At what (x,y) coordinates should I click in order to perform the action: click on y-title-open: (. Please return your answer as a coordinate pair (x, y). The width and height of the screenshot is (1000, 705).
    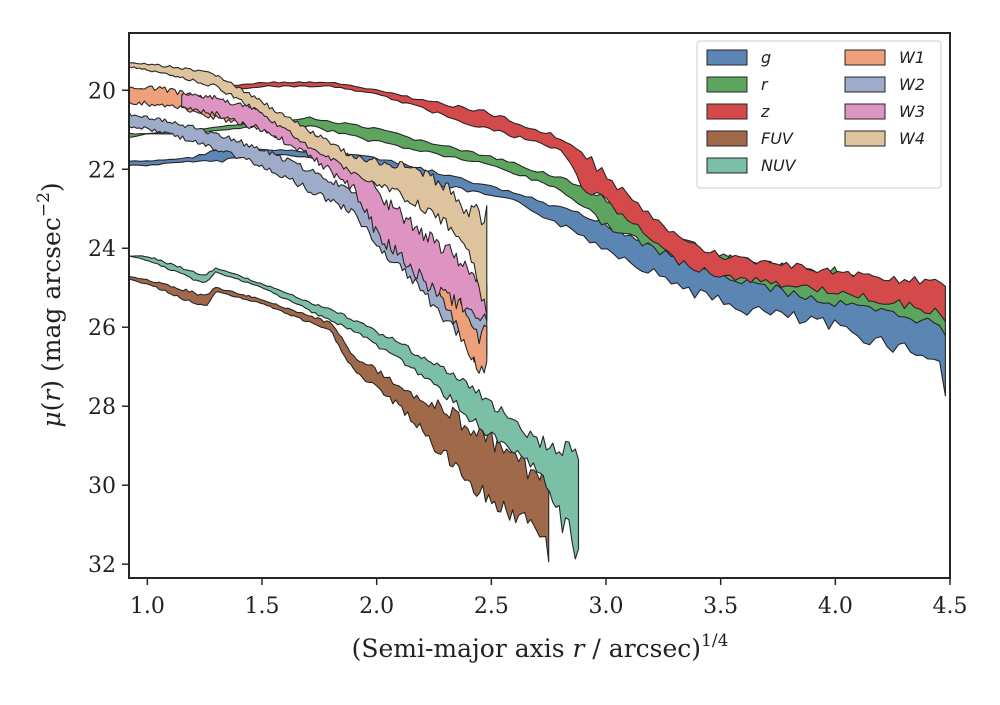
    Looking at the image, I should click on (51, 407).